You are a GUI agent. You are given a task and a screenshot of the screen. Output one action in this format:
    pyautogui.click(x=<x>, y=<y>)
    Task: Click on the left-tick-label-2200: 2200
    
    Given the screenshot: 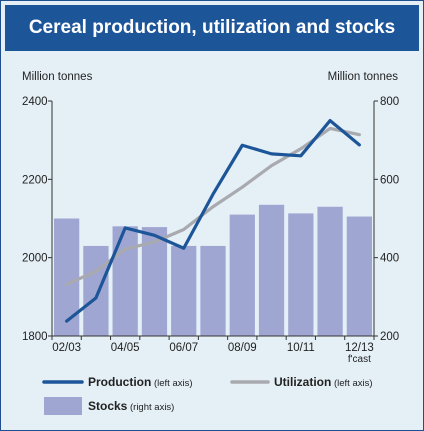 What is the action you would take?
    pyautogui.click(x=35, y=180)
    